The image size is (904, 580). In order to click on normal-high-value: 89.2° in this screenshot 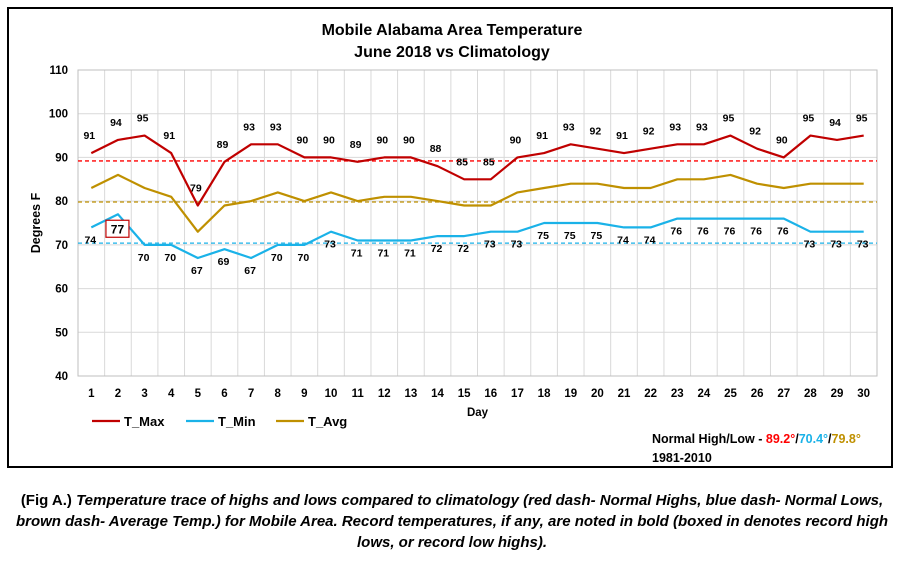, I will do `click(780, 439)`.